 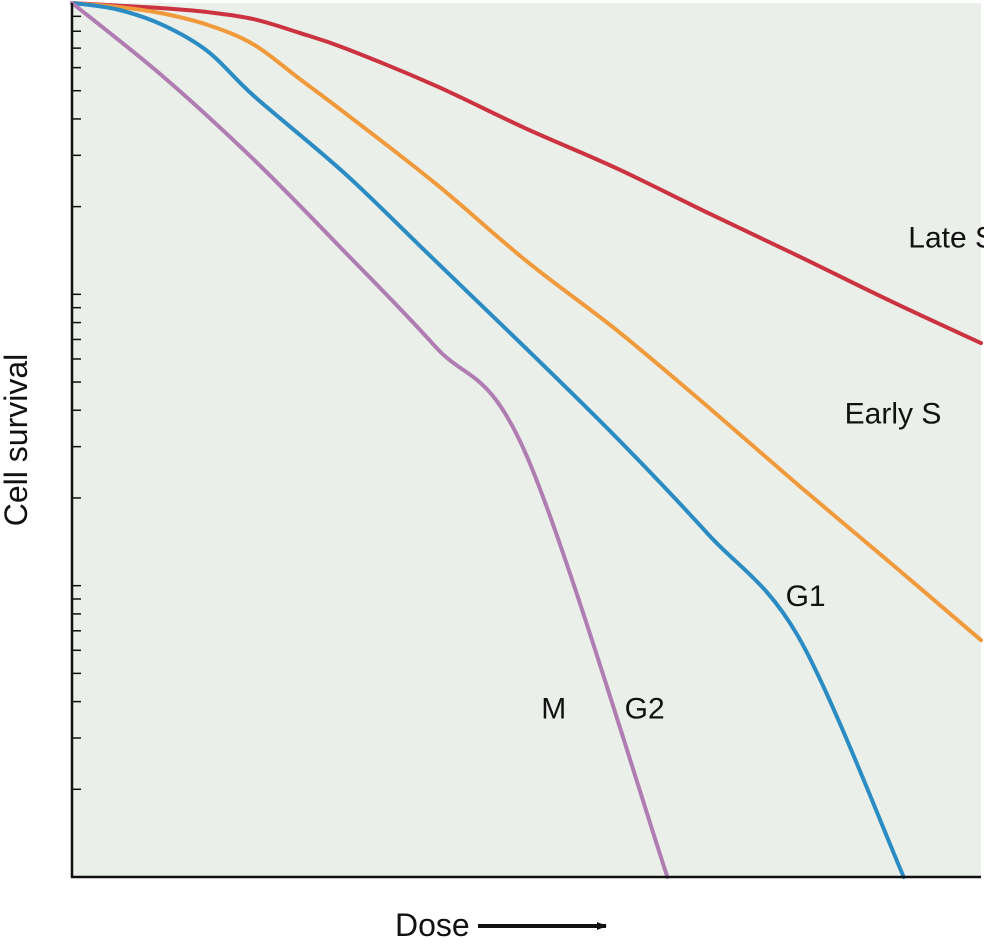 I want to click on y-axis-title: Cell survival, so click(x=17, y=440).